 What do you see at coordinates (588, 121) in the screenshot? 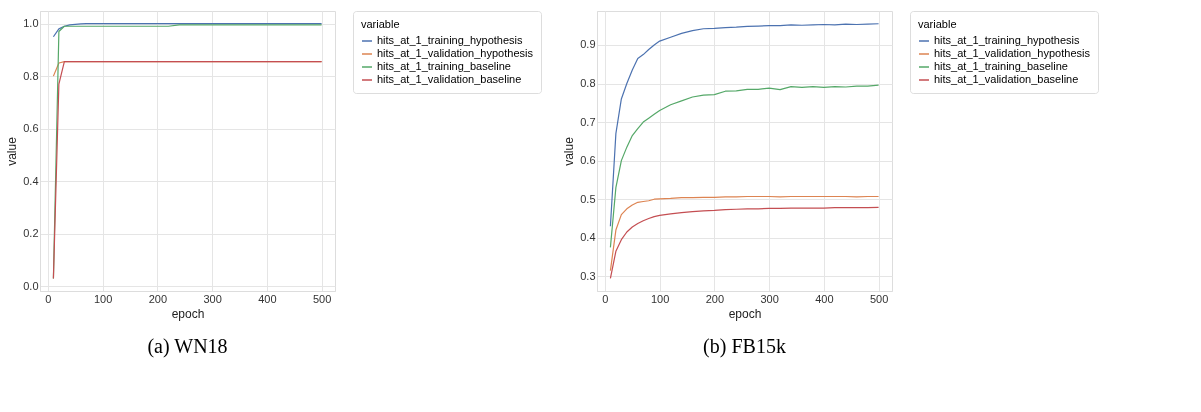
I see `y-tick-label: 0.7` at bounding box center [588, 121].